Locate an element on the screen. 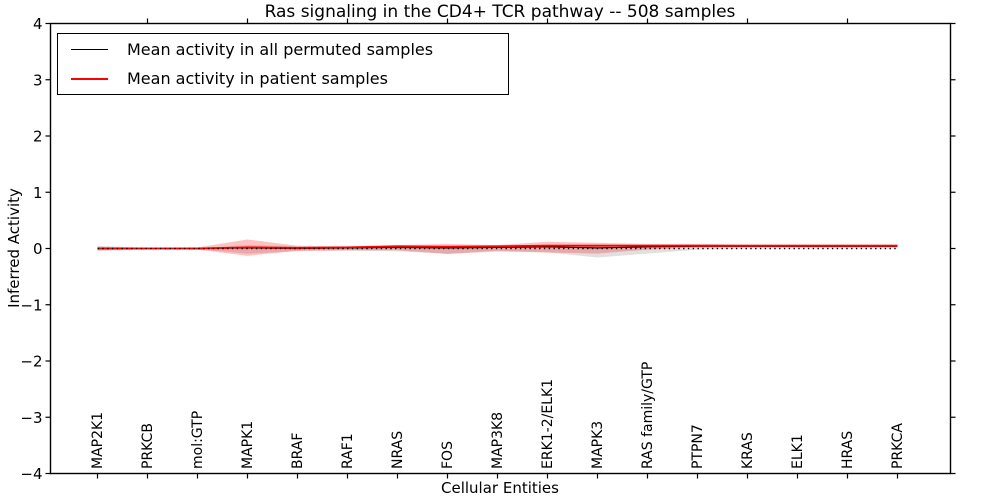 The width and height of the screenshot is (1000, 500). y-tick-label: 0 is located at coordinates (38, 249).